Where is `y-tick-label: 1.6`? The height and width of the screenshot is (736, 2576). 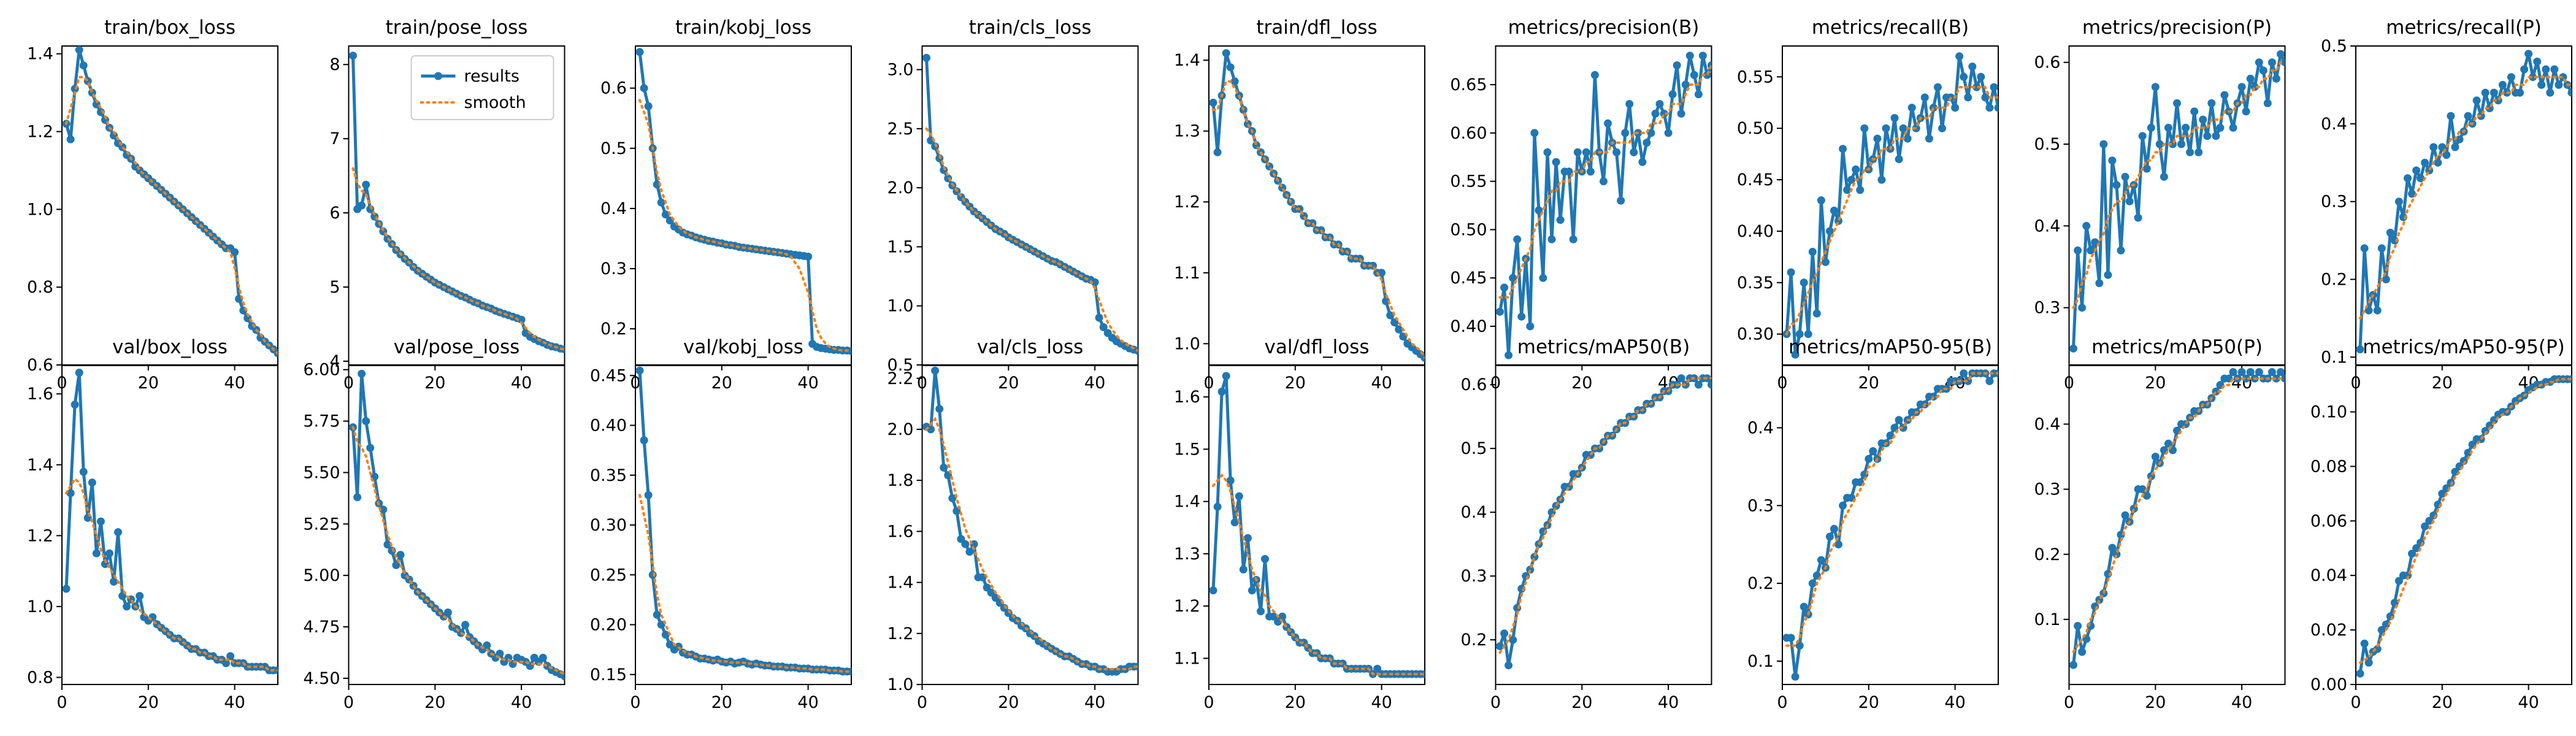
y-tick-label: 1.6 is located at coordinates (900, 531).